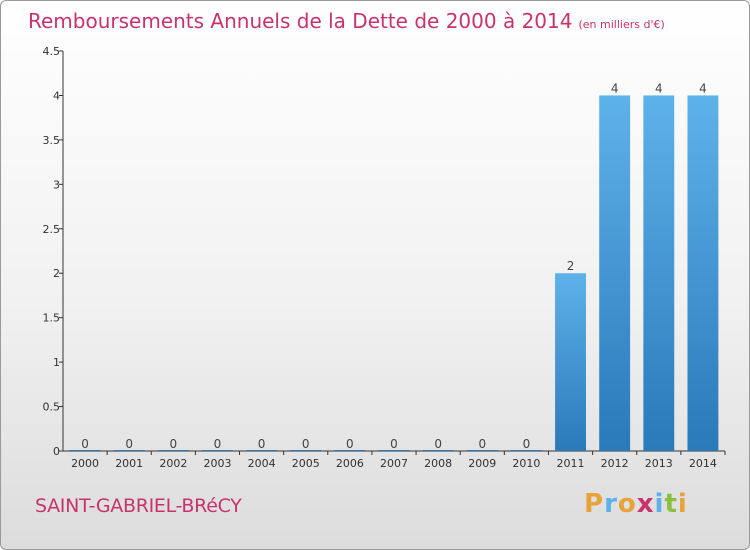  I want to click on x-tick-label: 2011, so click(571, 463).